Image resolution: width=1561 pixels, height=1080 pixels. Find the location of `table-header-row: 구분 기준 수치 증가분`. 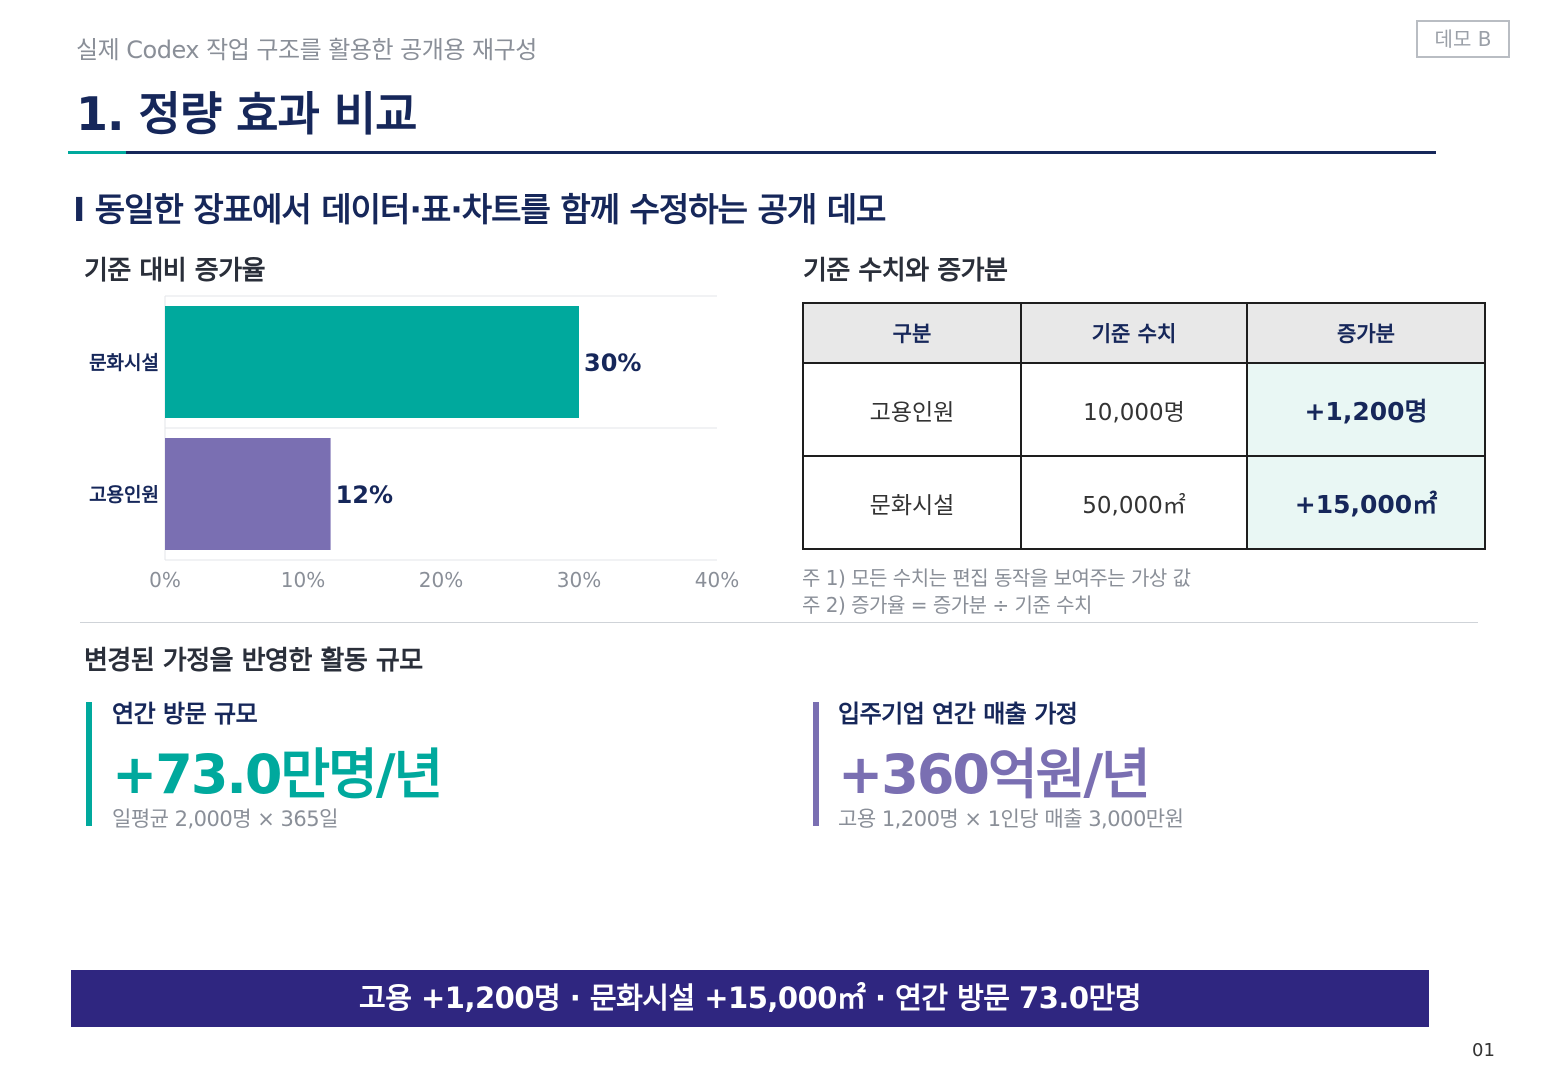

table-header-row: 구분 기준 수치 증가분 is located at coordinates (1144, 333).